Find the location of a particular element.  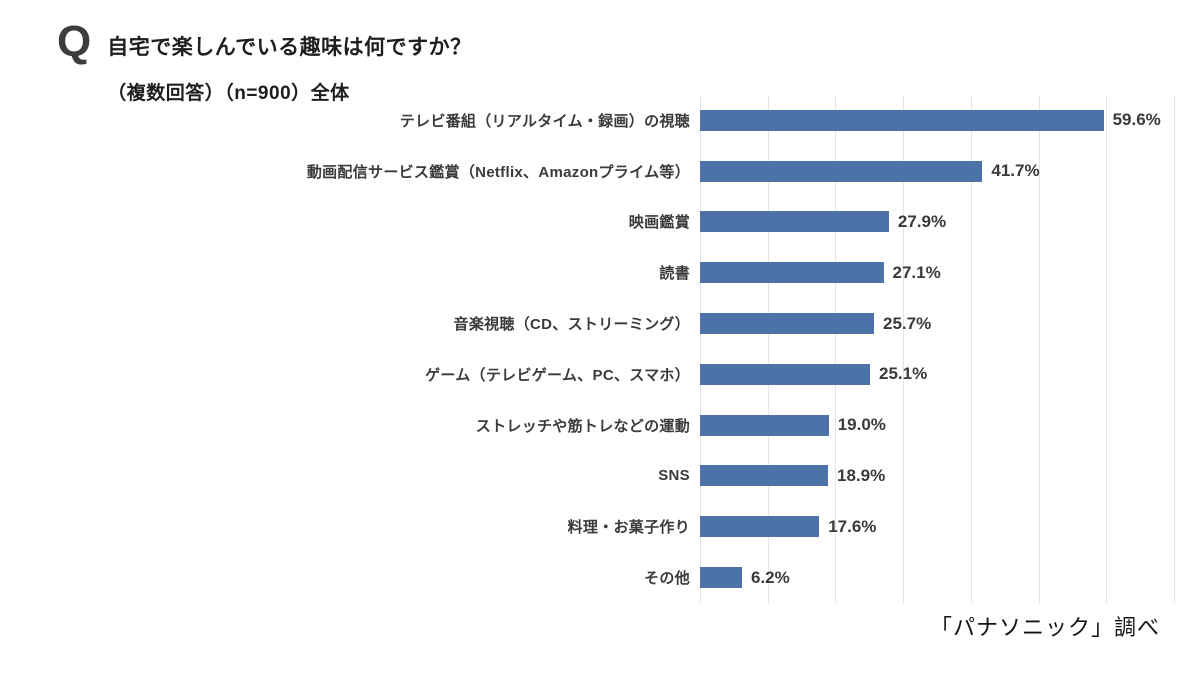

value-label: 25.7% is located at coordinates (907, 323).